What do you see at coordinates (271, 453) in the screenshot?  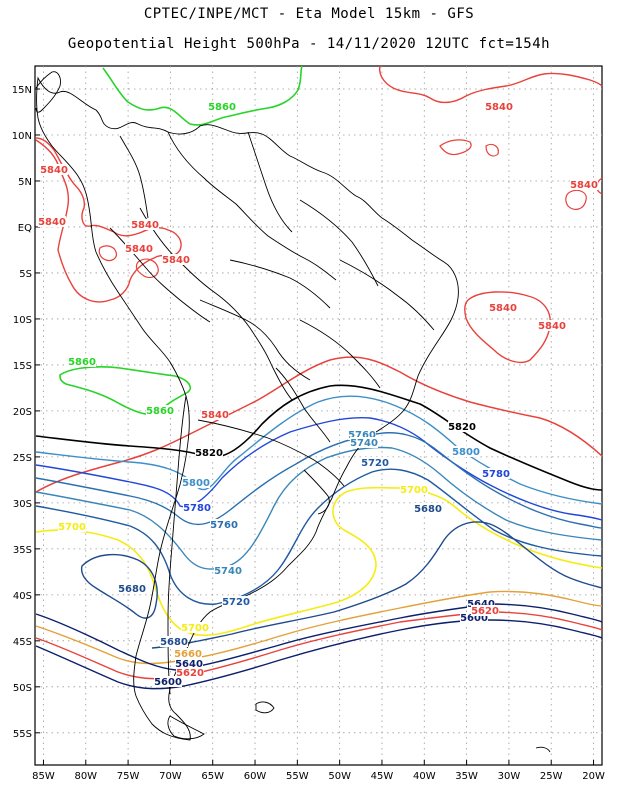 I see `argentina-north-border` at bounding box center [271, 453].